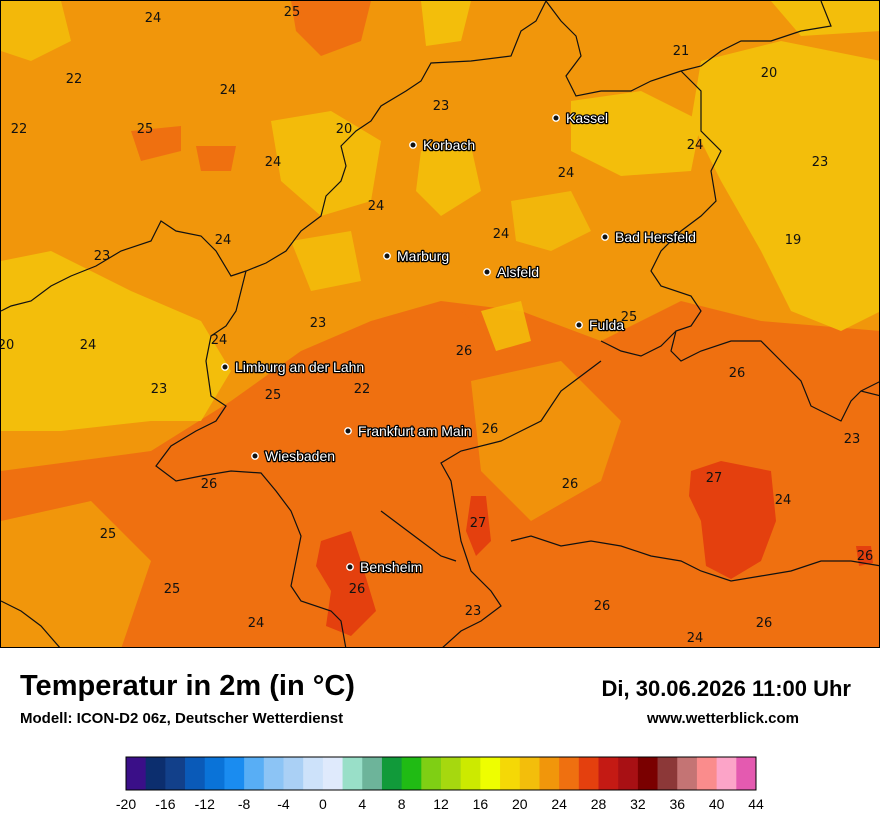 The height and width of the screenshot is (835, 880). I want to click on city-label: Marburg, so click(423, 256).